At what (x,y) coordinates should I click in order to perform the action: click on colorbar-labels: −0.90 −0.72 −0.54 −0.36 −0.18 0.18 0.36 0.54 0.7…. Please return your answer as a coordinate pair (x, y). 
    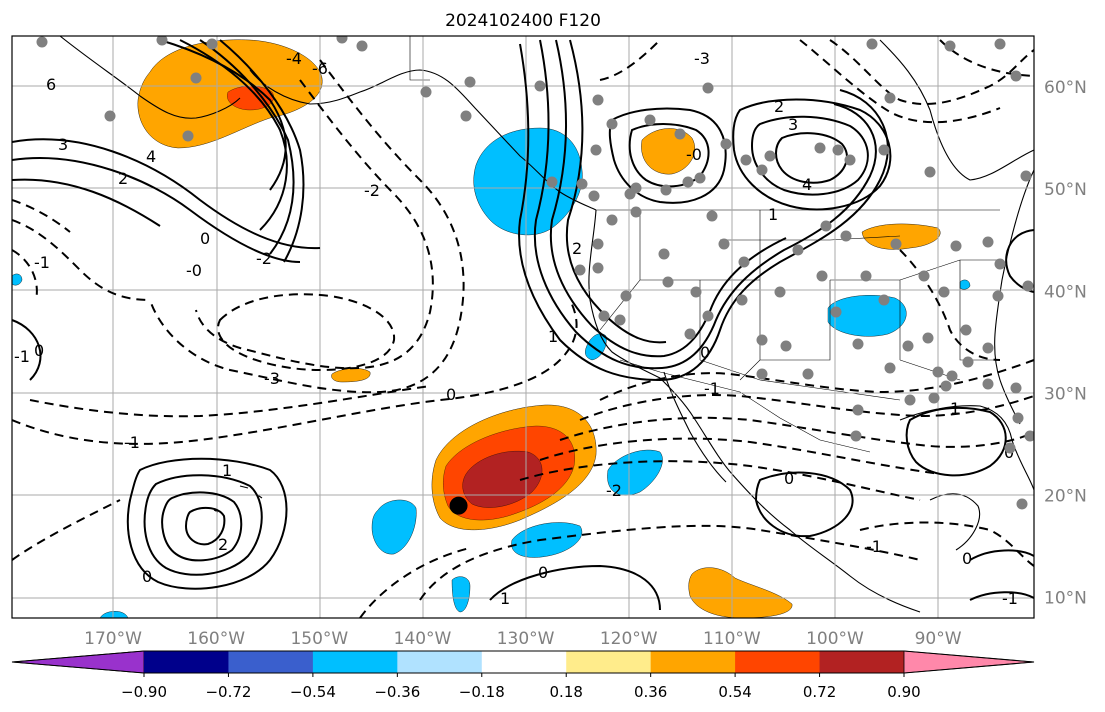
    Looking at the image, I should click on (521, 687).